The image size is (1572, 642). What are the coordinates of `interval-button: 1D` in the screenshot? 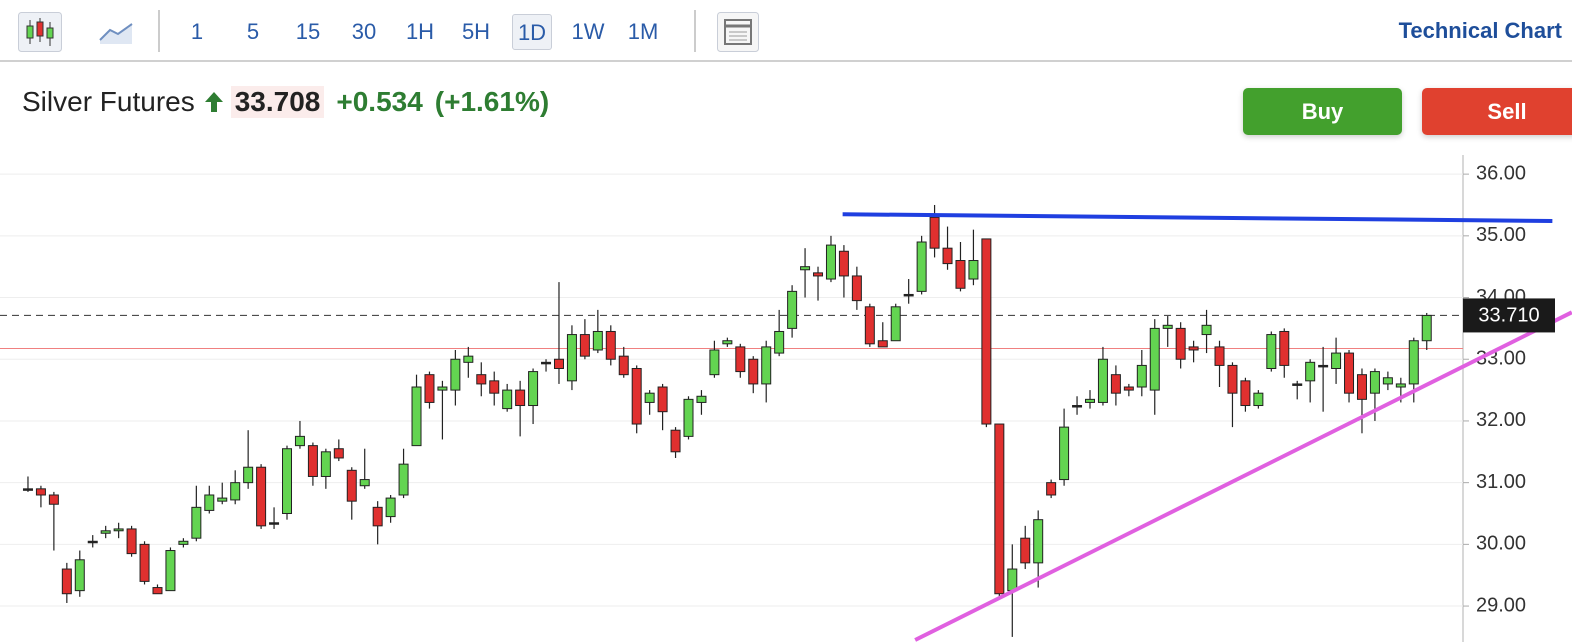 It's located at (532, 32).